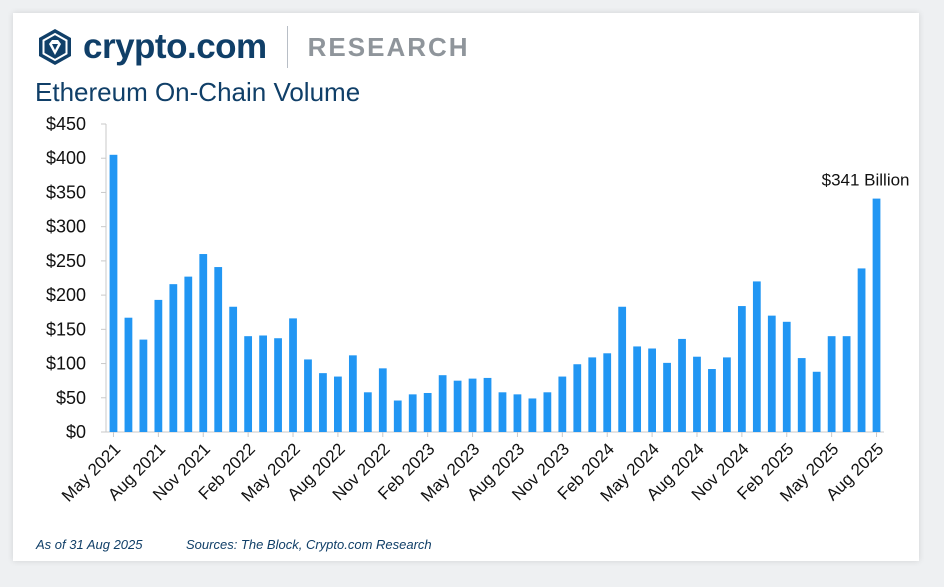  What do you see at coordinates (66, 227) in the screenshot?
I see `y-tick-label: $300` at bounding box center [66, 227].